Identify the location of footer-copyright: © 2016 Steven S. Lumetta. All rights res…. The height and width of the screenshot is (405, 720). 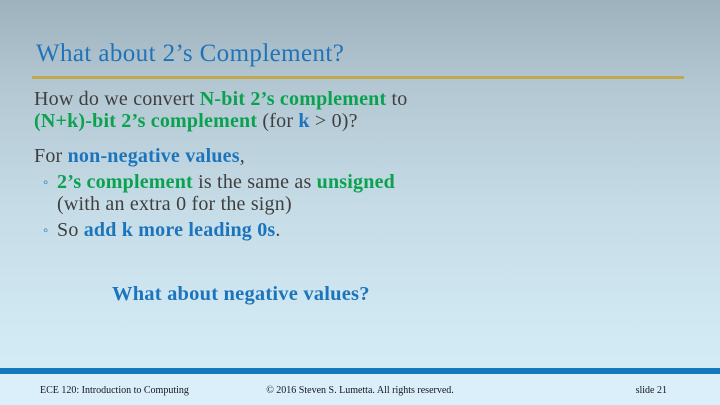
(360, 390).